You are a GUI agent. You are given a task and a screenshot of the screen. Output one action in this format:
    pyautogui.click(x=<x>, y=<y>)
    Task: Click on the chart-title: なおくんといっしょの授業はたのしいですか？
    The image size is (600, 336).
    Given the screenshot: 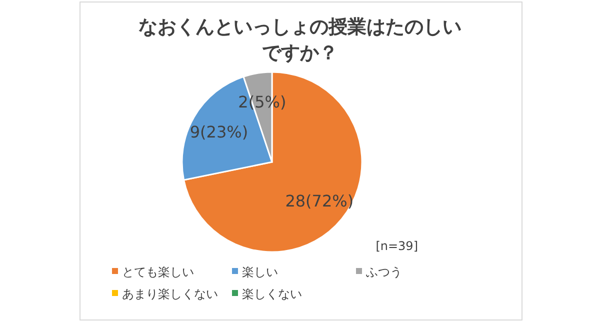 What is the action you would take?
    pyautogui.click(x=300, y=40)
    